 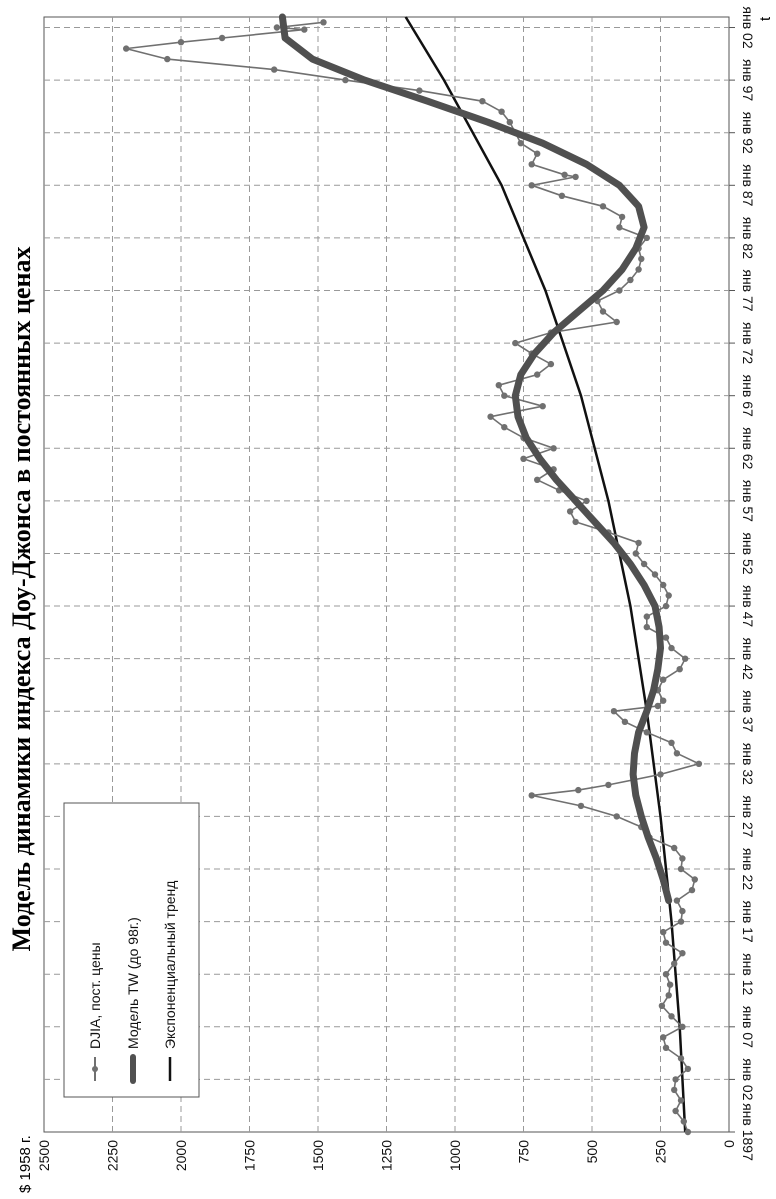 I want to click on x-tick-label: янв 92, so click(x=748, y=133).